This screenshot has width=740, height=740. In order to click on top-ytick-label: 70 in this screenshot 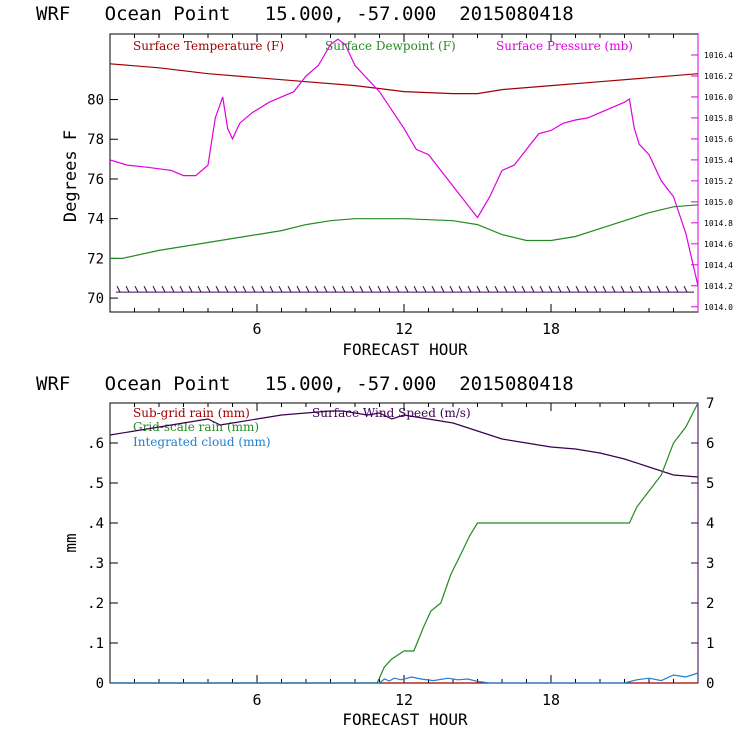, I will do `click(95, 299)`.